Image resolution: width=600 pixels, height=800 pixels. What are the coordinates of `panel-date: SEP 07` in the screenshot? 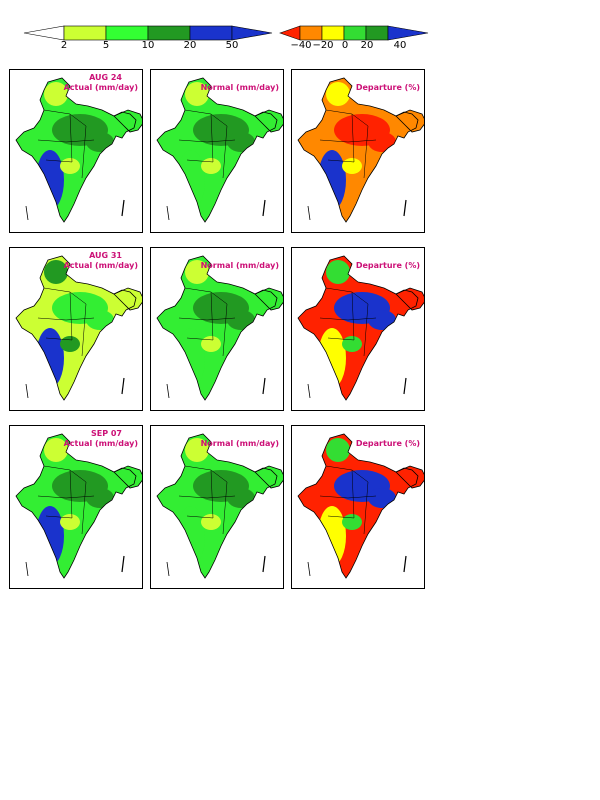 It's located at (106, 433).